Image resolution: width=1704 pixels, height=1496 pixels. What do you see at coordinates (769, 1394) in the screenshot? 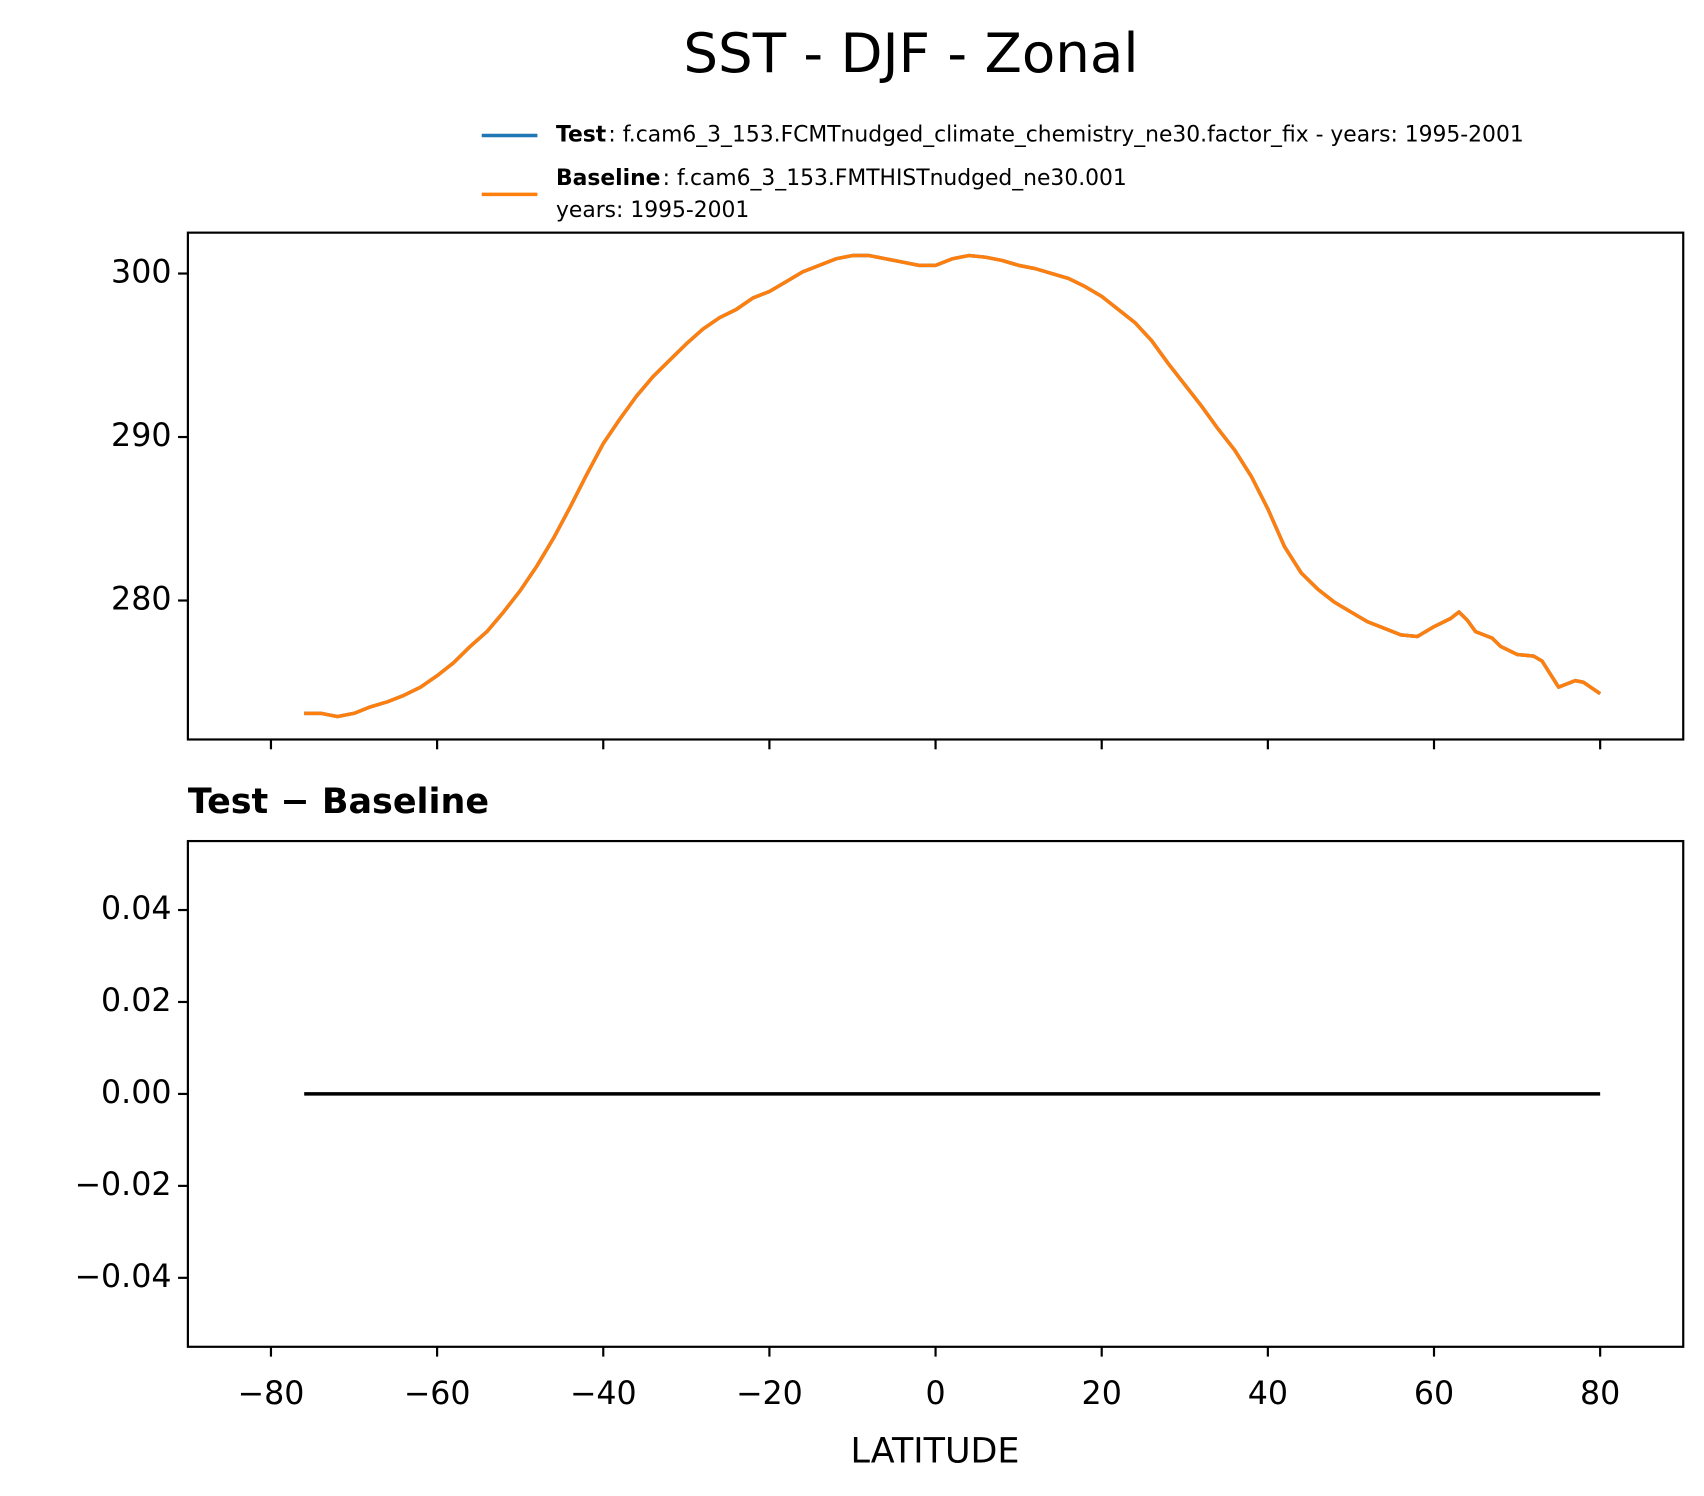
I see `x-tick-label: −20` at bounding box center [769, 1394].